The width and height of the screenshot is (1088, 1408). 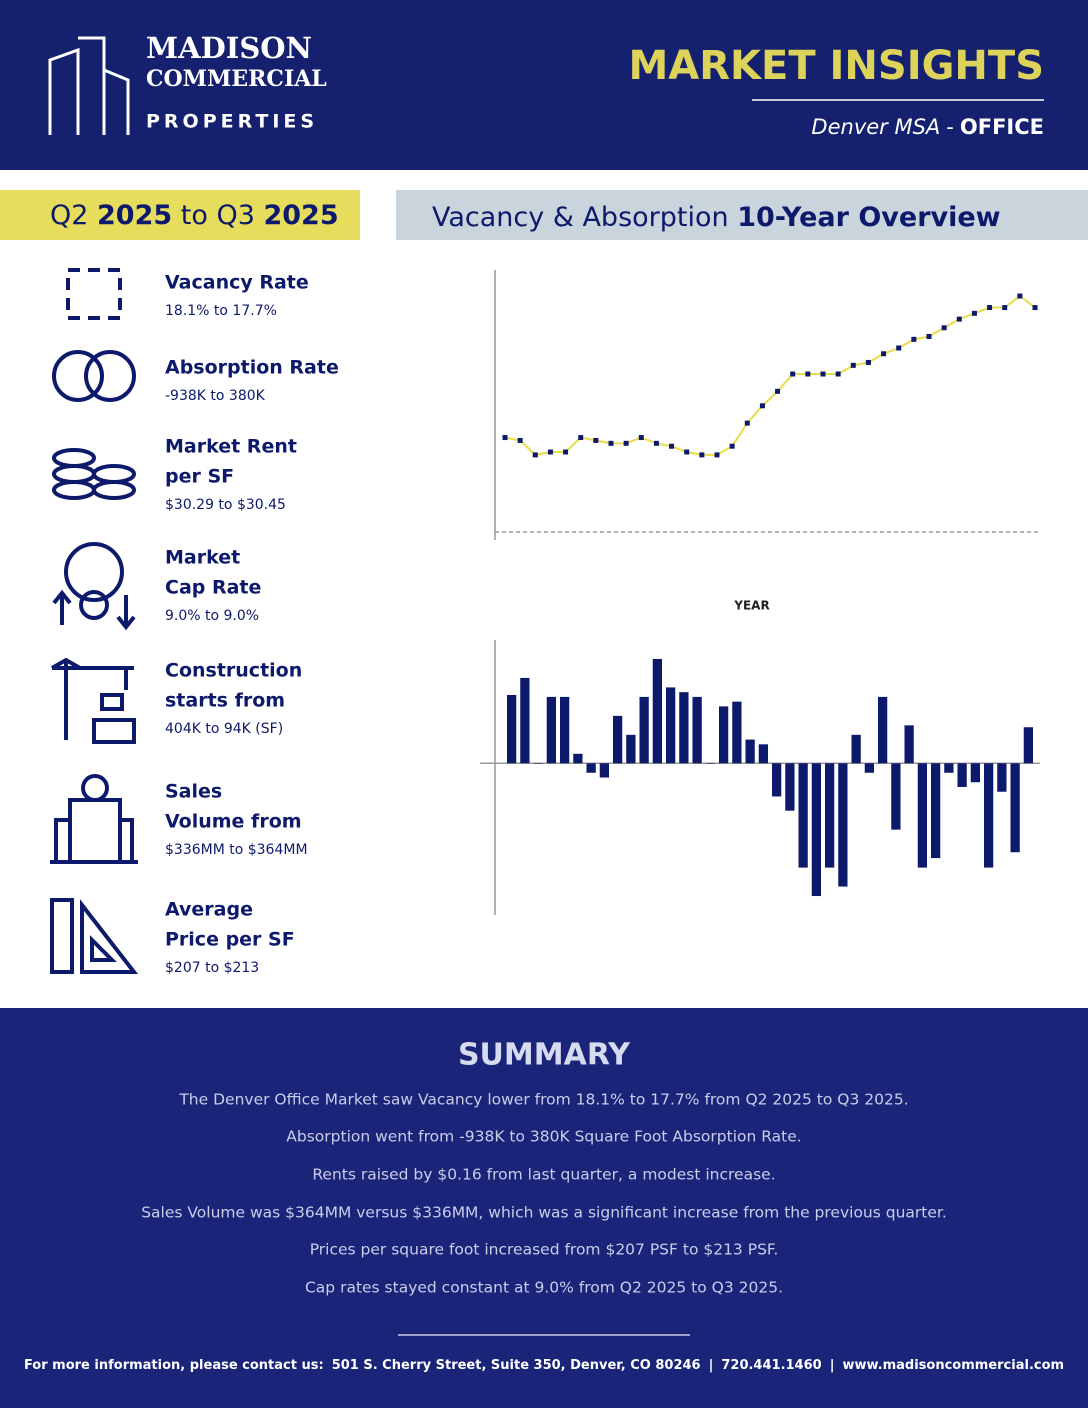 I want to click on overview-title: Vacancy & Absorption 10-Year Overview, so click(x=716, y=217).